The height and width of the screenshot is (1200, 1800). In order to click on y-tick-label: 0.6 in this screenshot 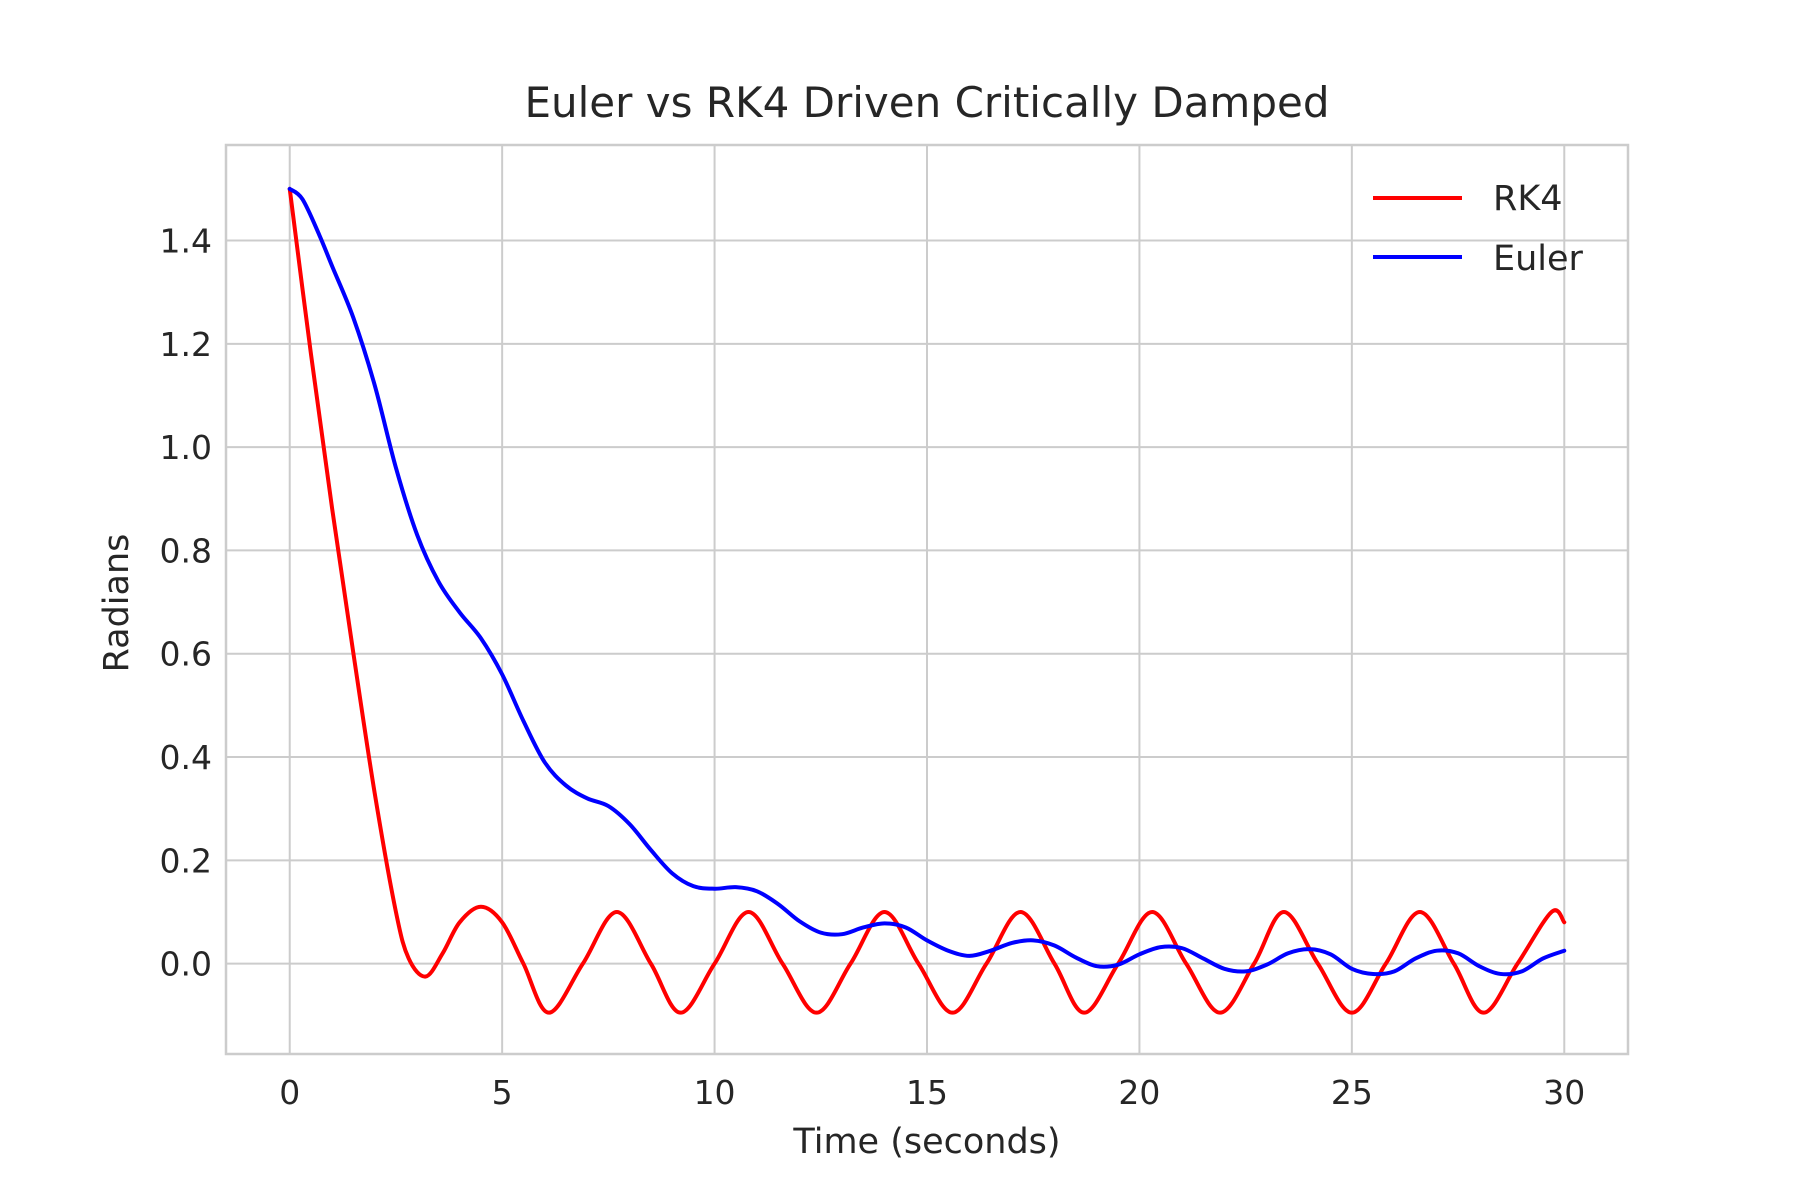, I will do `click(186, 654)`.